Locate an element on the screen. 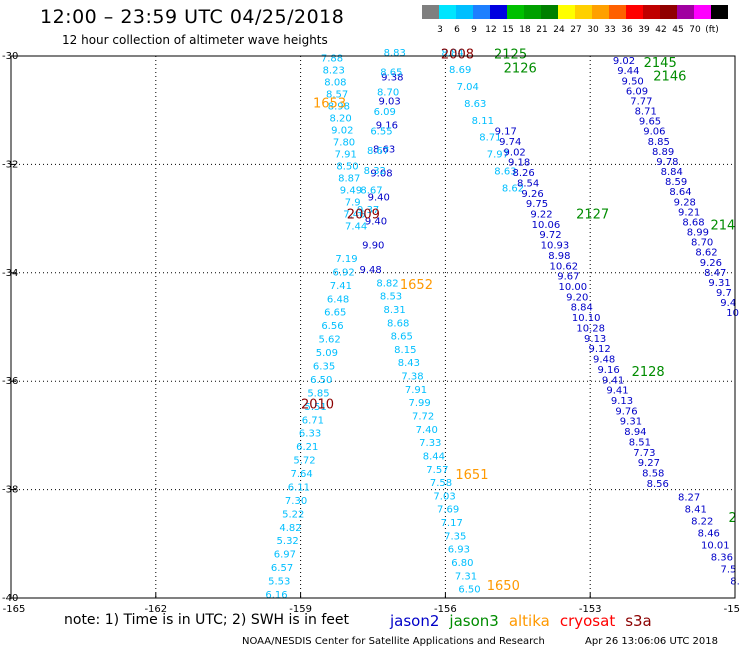 Image resolution: width=740 pixels, height=650 pixels. colorbar-label: 12 is located at coordinates (491, 30).